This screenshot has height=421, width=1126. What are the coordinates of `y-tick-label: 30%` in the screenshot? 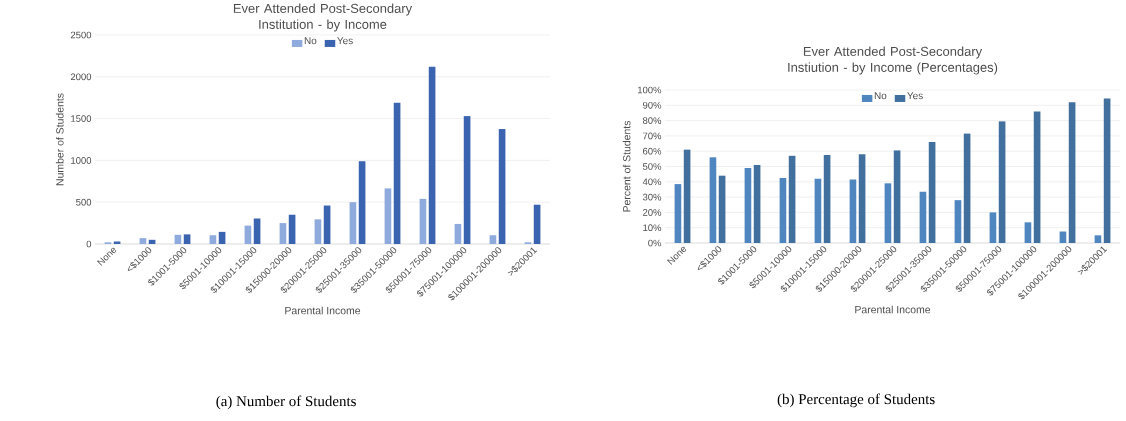 It's located at (652, 197).